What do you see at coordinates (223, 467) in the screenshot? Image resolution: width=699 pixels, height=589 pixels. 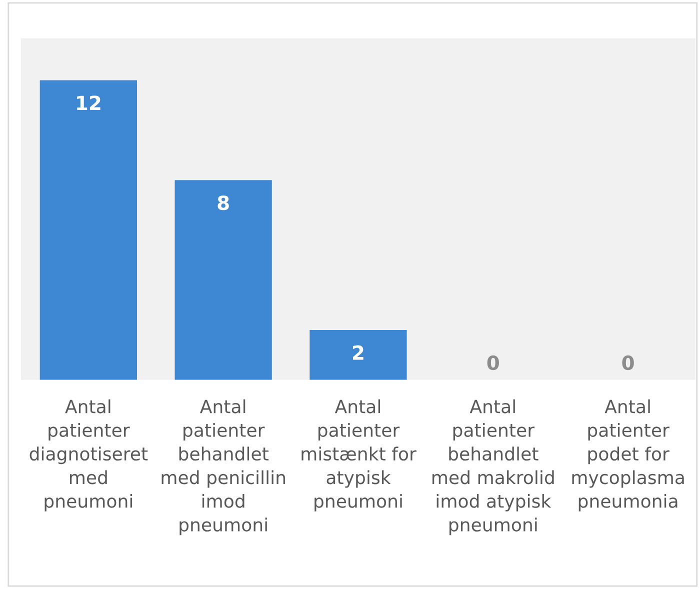 I see `x-tick-label: Antal patienter behandlet med penicillin imod pneumoni` at bounding box center [223, 467].